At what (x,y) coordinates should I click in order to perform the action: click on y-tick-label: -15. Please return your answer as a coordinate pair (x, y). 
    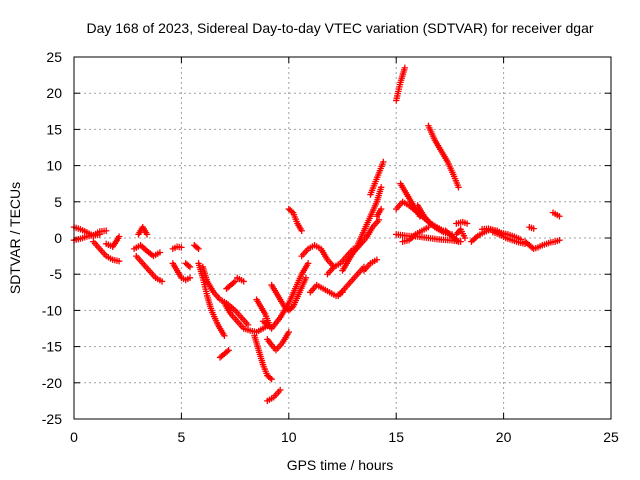
    Looking at the image, I should click on (52, 347).